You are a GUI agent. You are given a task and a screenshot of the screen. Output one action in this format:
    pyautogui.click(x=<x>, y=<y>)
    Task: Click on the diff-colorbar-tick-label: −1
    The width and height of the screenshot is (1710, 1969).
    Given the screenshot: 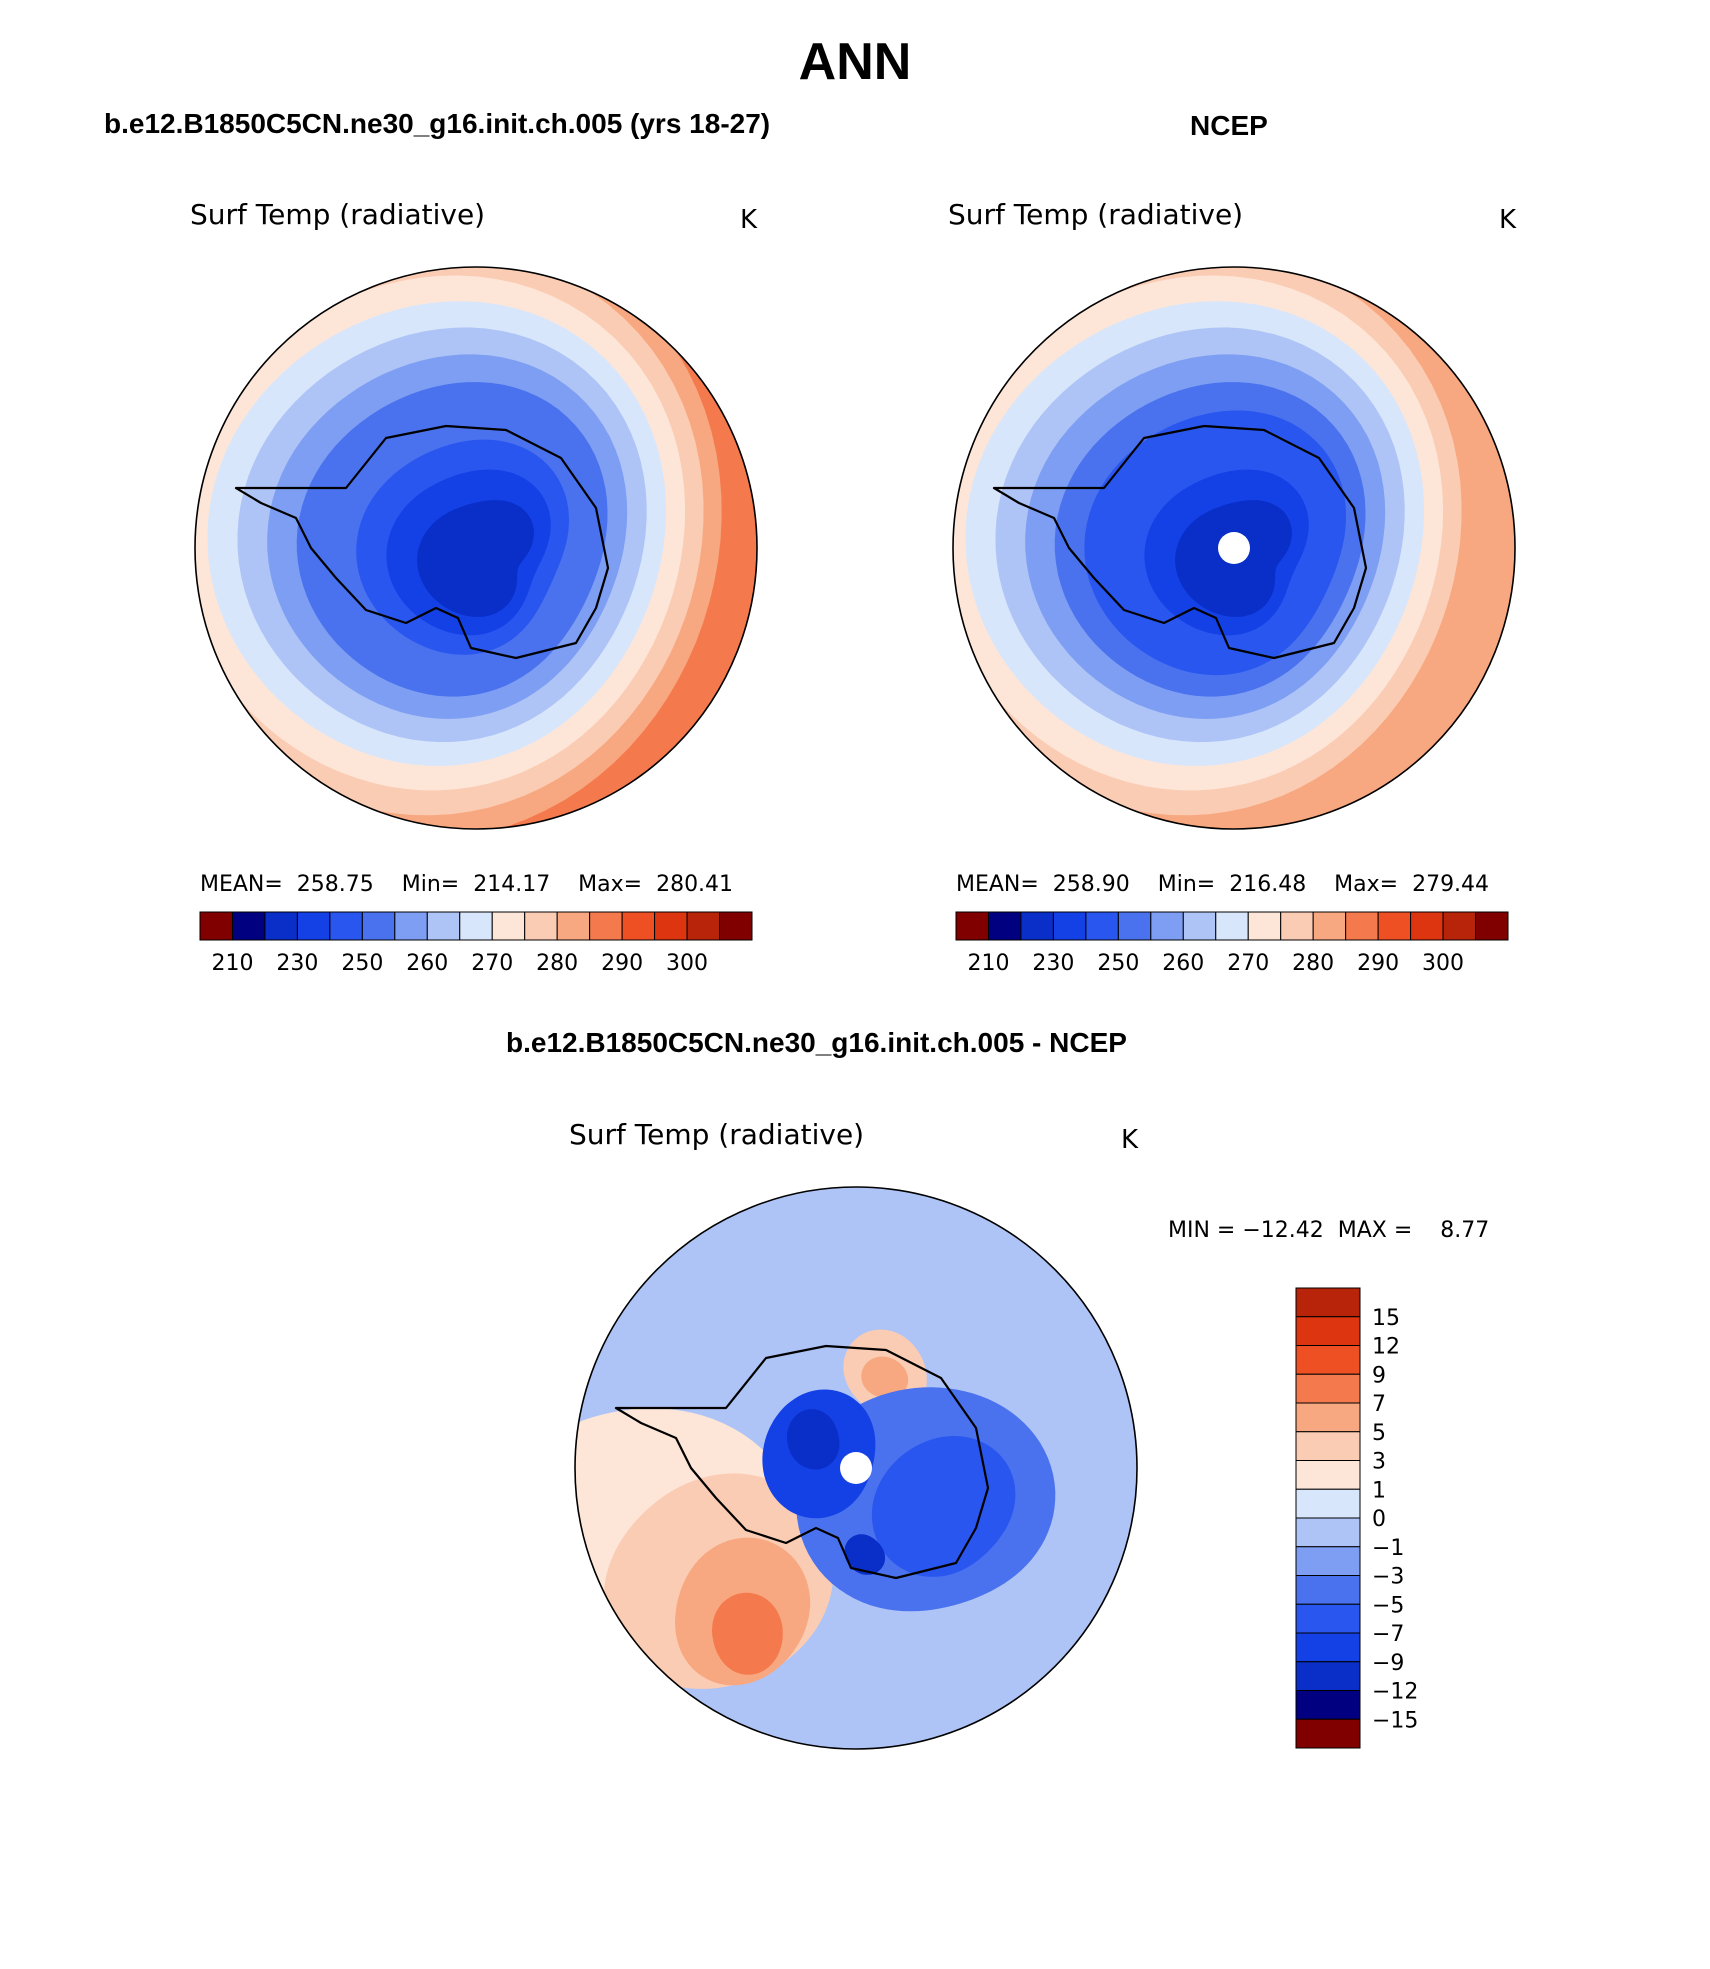 What is the action you would take?
    pyautogui.click(x=1388, y=1548)
    